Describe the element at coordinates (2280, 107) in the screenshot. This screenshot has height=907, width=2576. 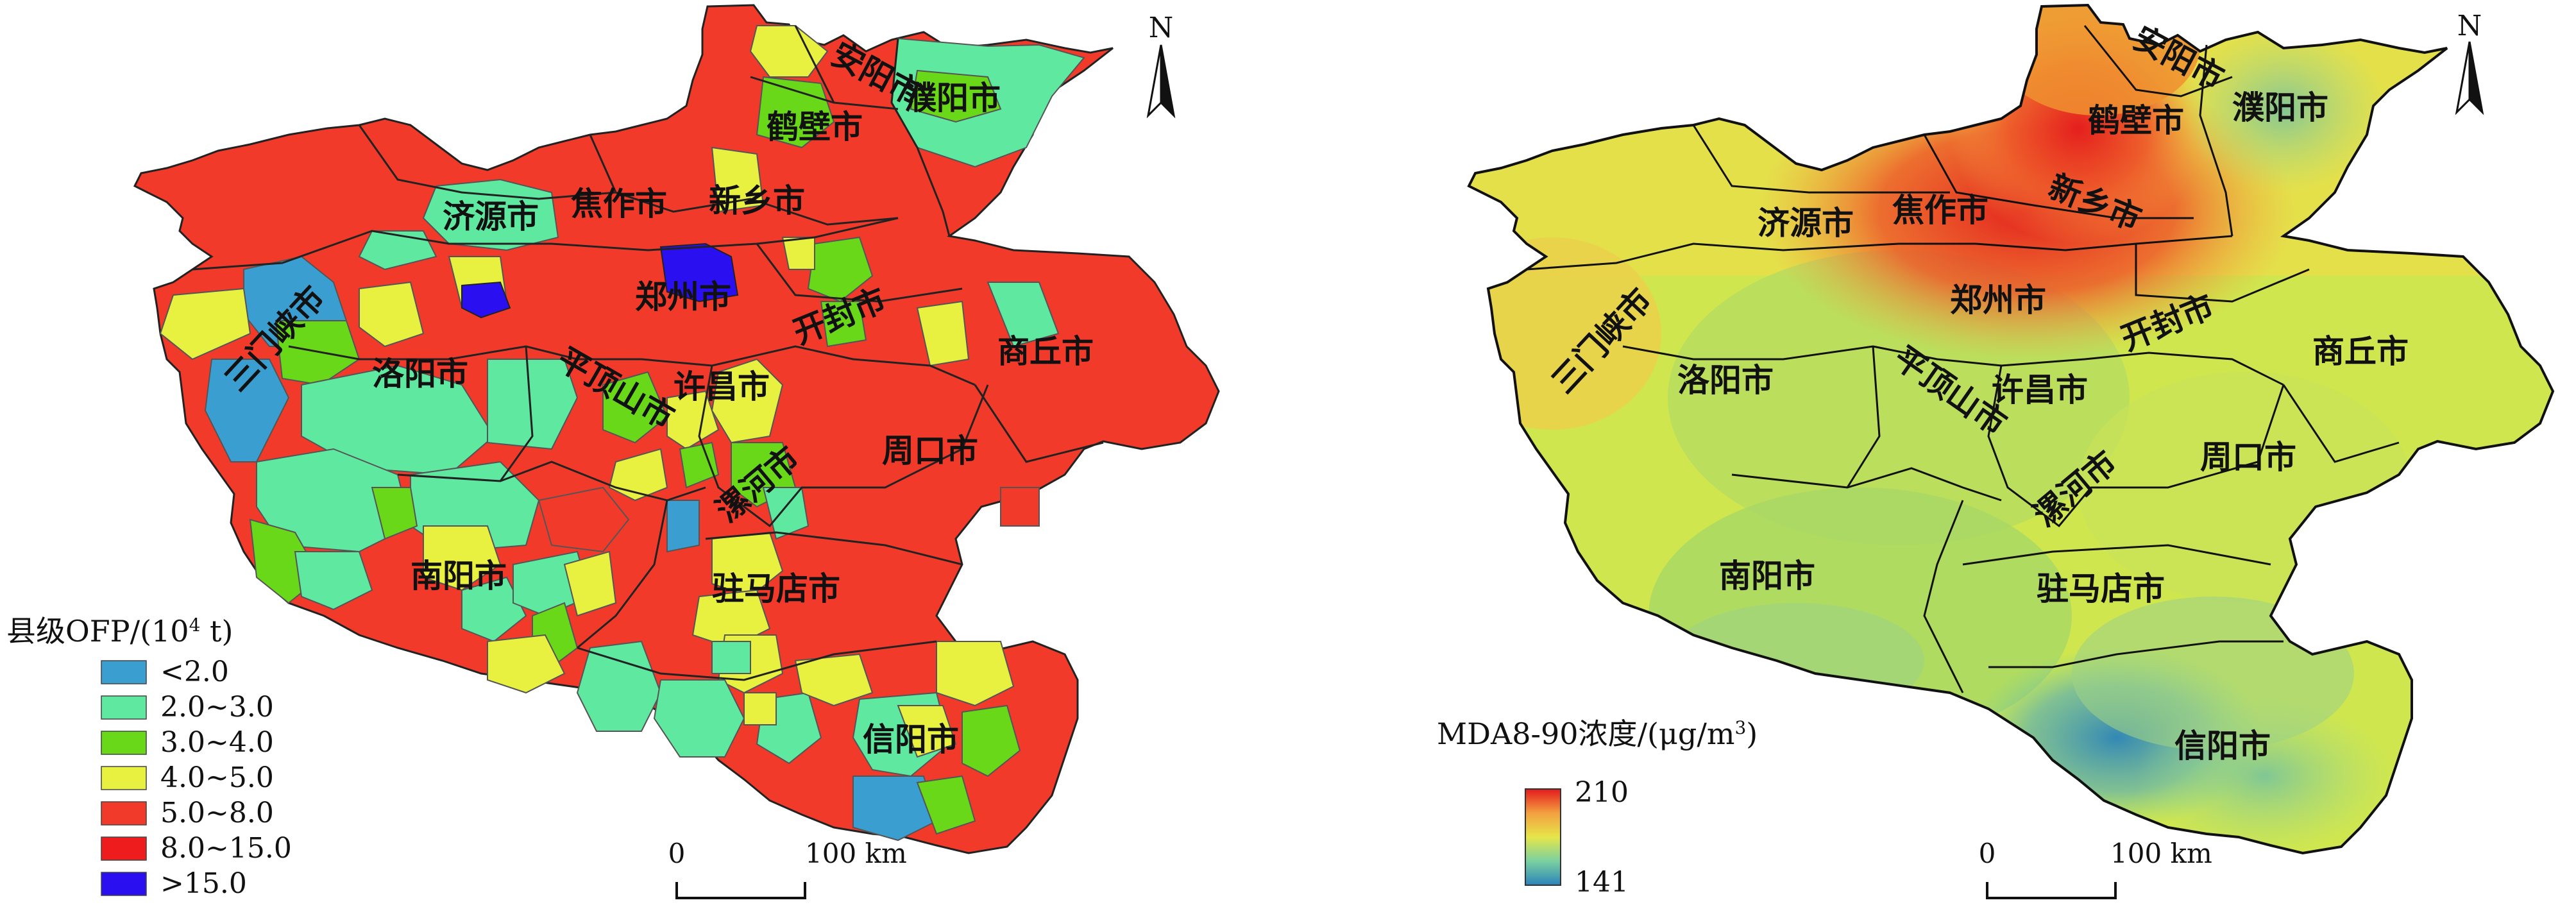
I see `right-label-puyang: 濮阳市` at that location.